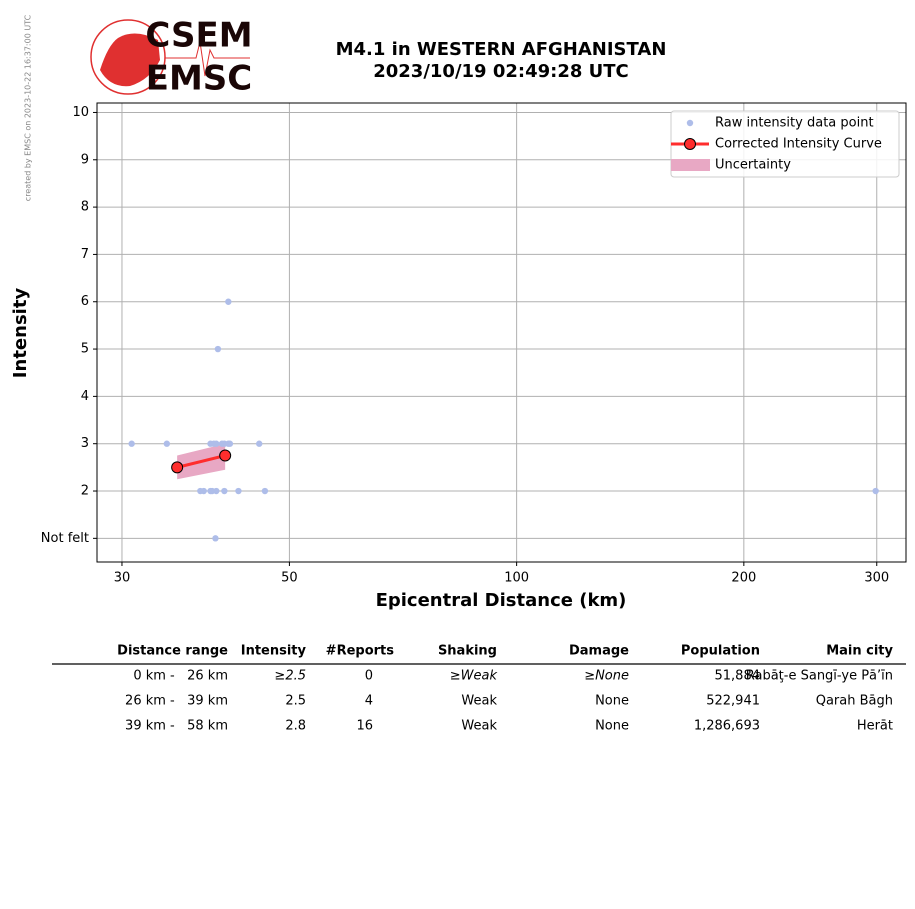  Describe the element at coordinates (360, 651) in the screenshot. I see `table-header: #Reports` at that location.